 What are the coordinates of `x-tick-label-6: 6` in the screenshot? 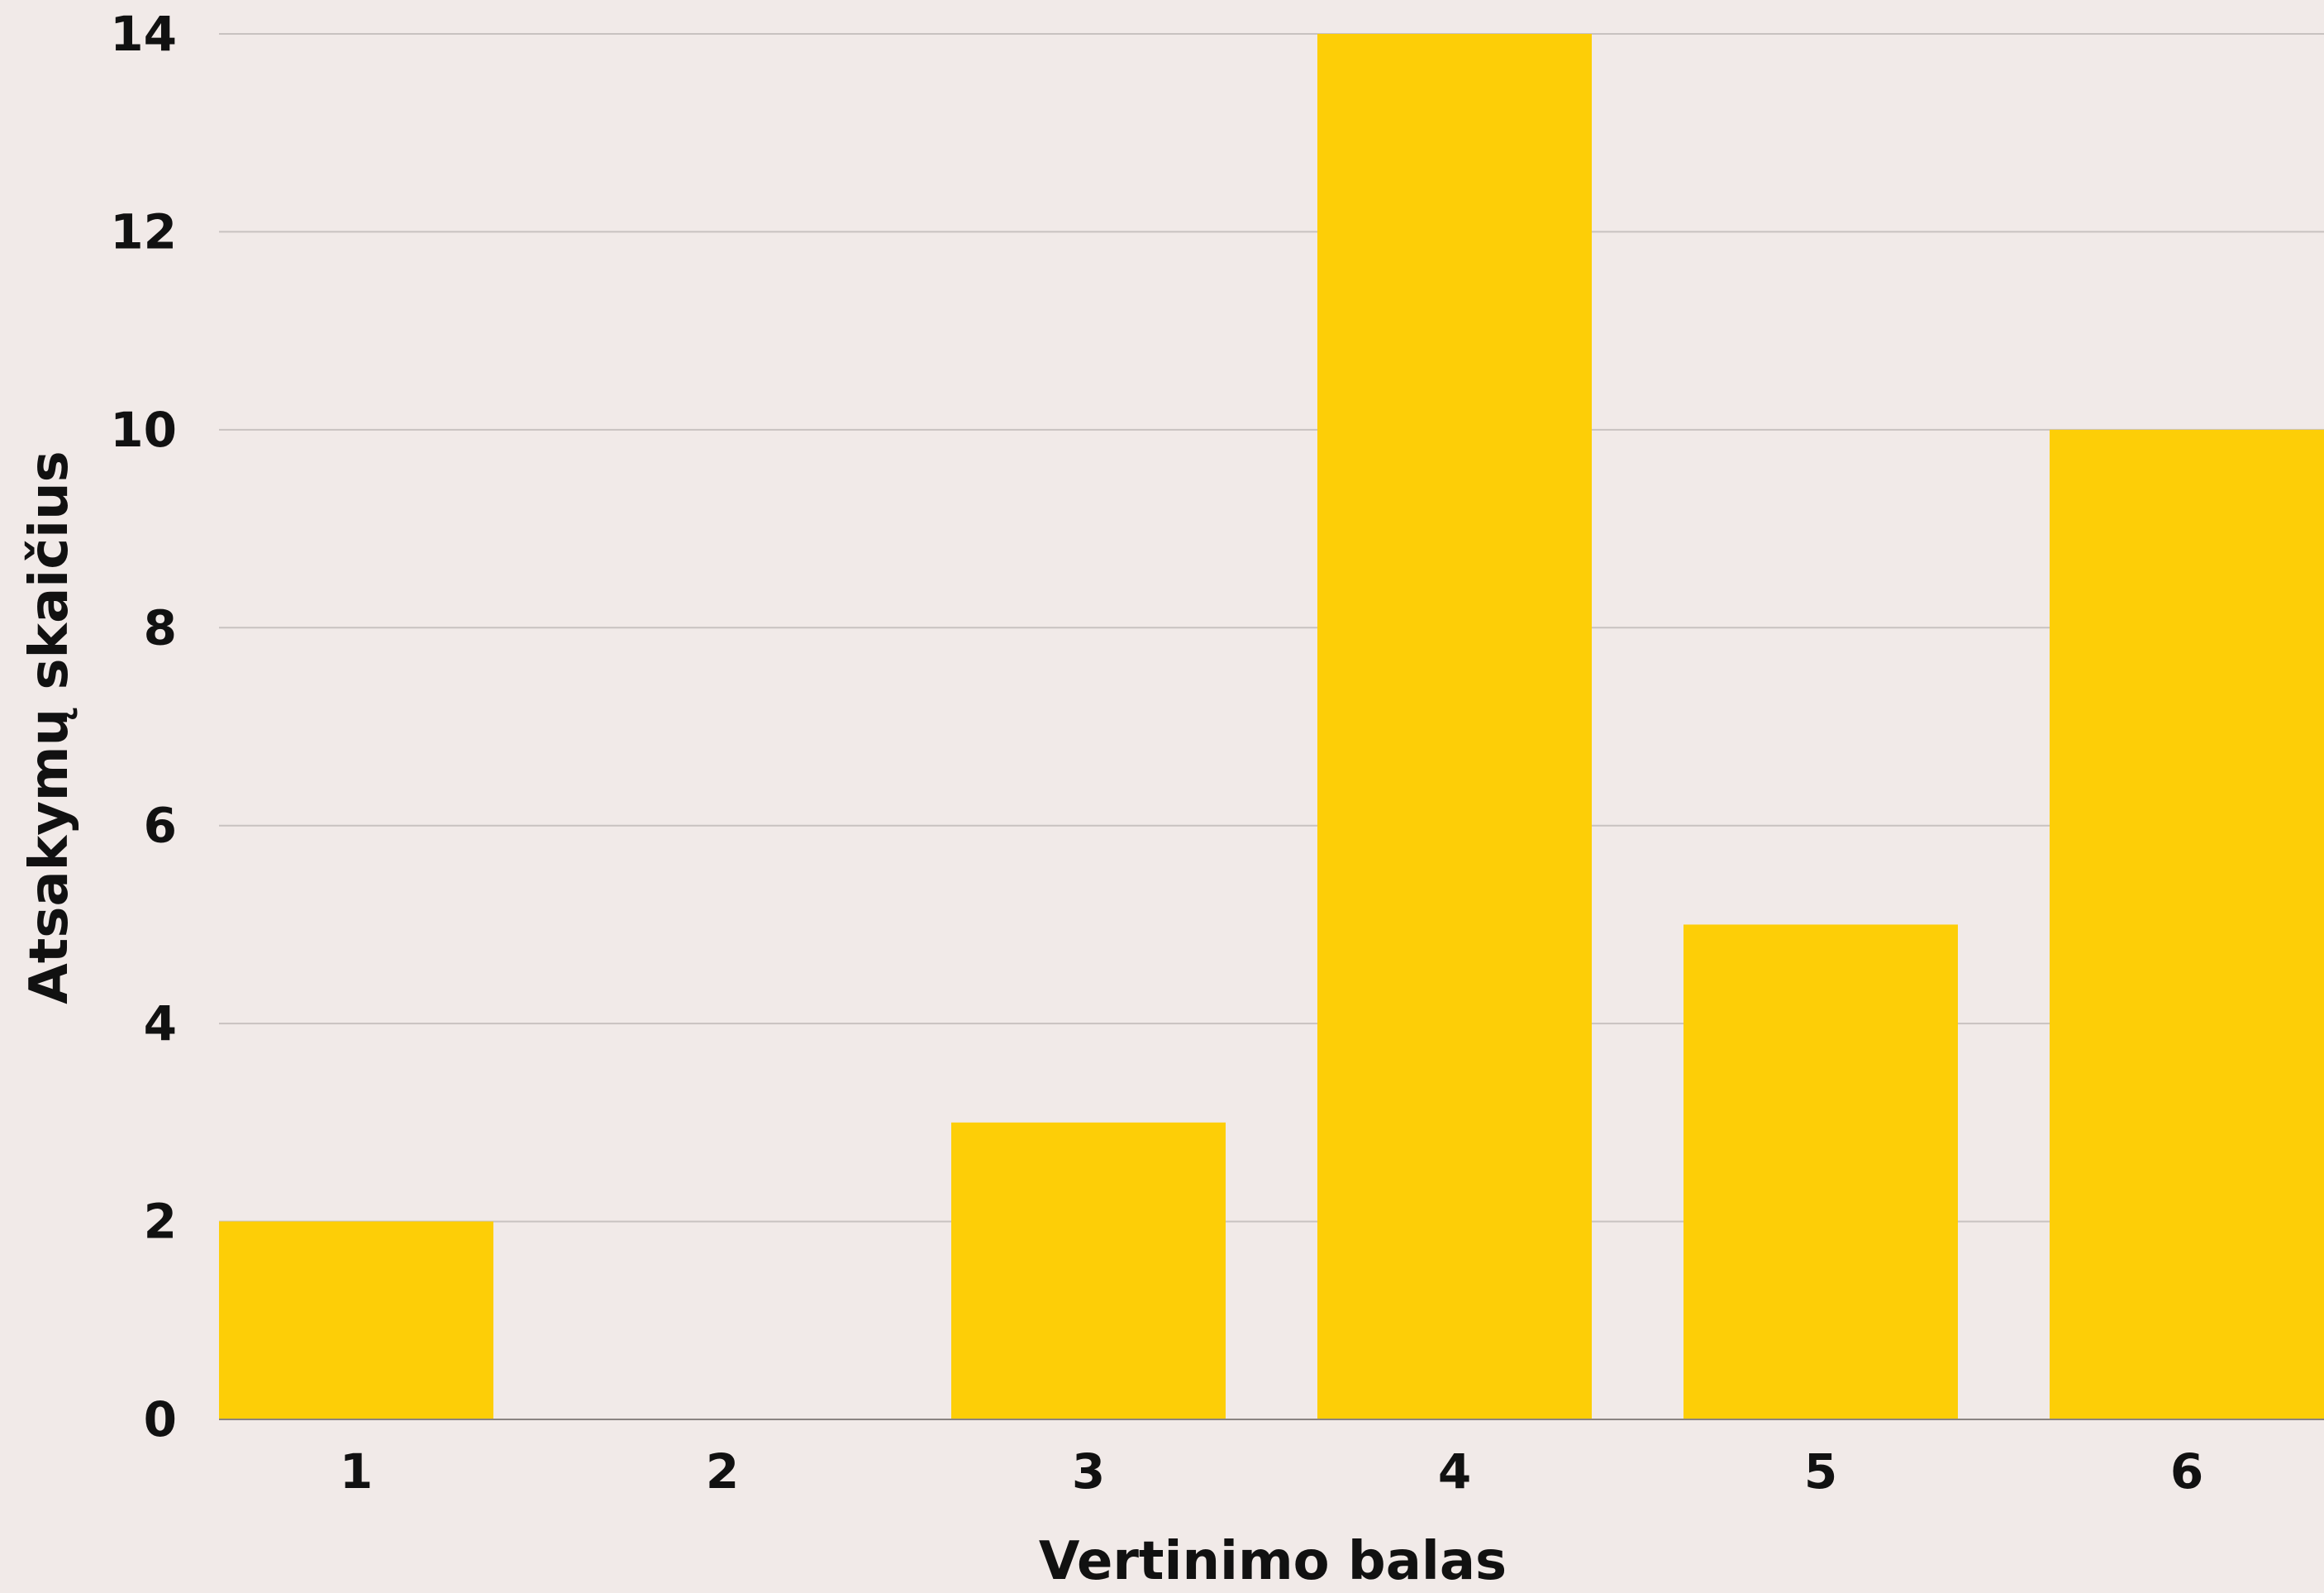 It's located at (2186, 1471).